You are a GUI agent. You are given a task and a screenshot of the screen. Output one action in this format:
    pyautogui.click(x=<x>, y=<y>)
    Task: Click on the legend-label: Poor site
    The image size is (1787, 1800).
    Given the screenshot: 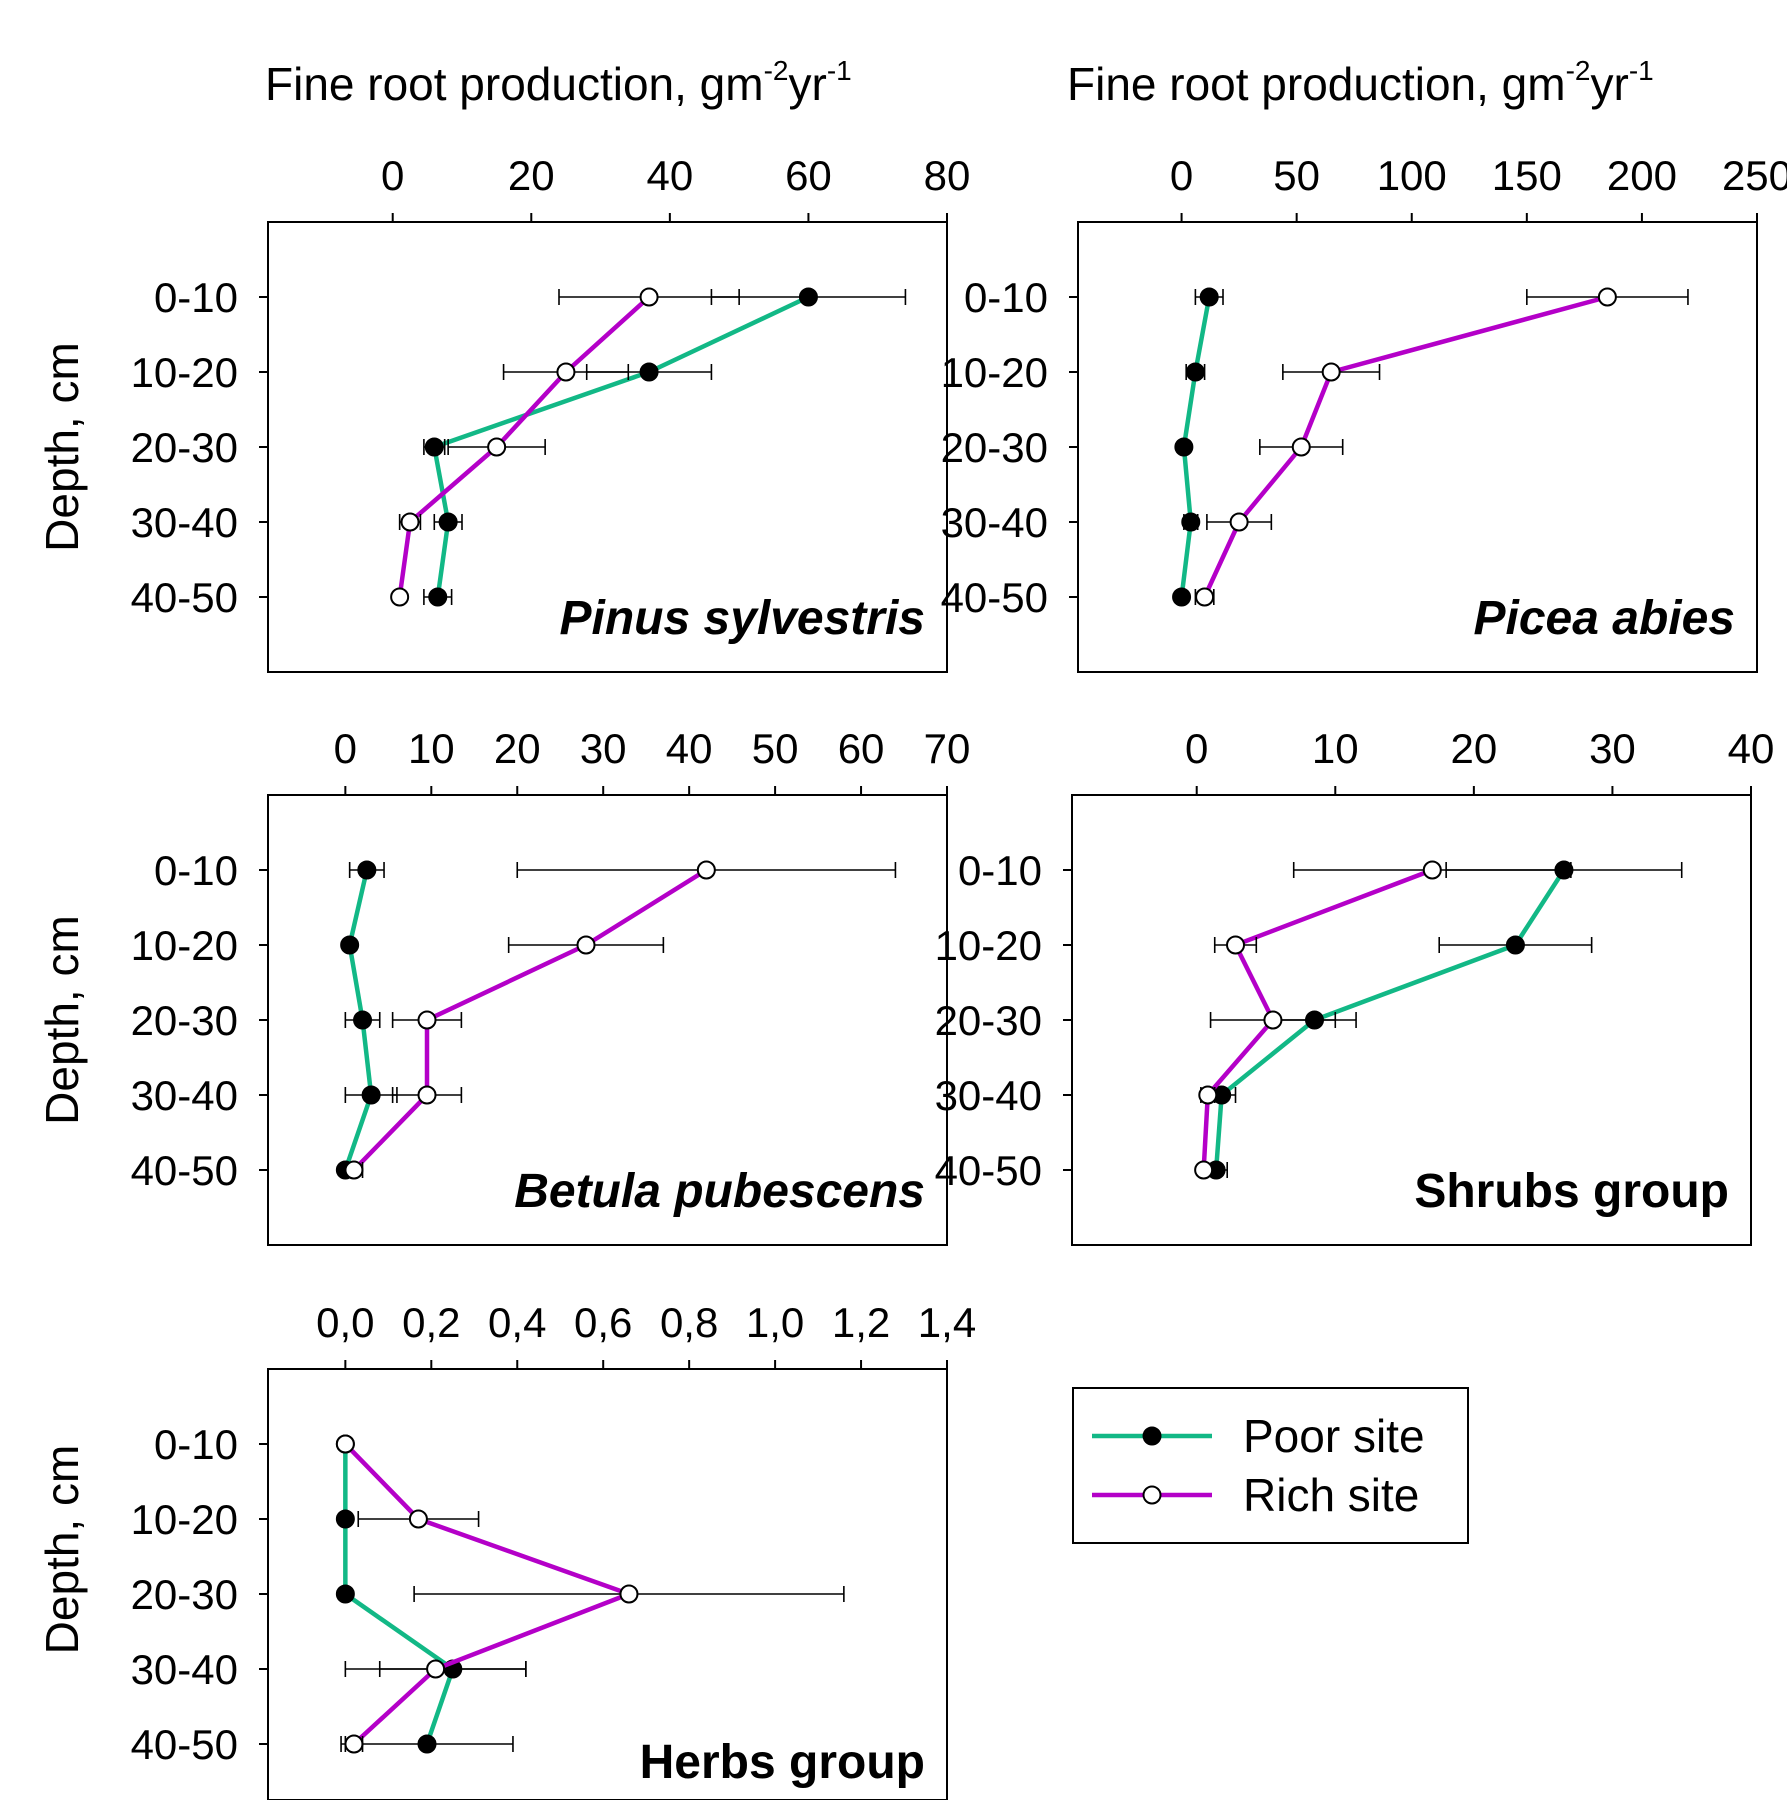 What is the action you would take?
    pyautogui.click(x=1334, y=1436)
    